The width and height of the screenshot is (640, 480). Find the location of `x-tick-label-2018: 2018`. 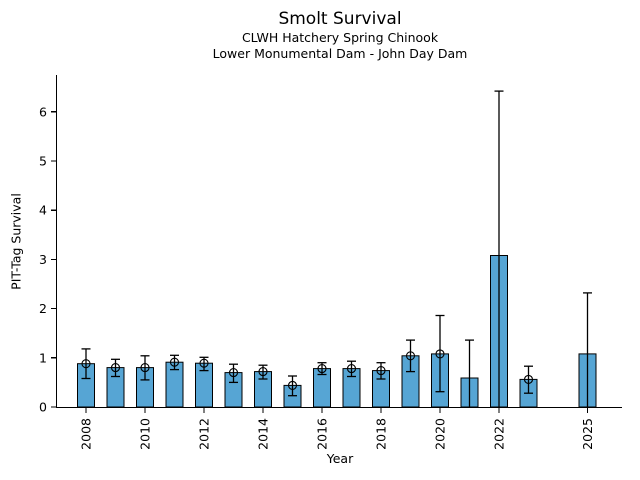

x-tick-label-2018: 2018 is located at coordinates (381, 434).